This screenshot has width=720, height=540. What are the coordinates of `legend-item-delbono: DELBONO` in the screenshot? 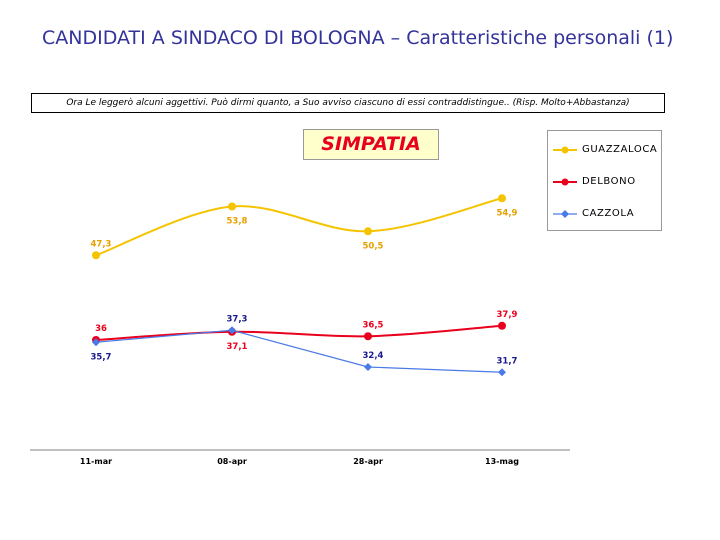 It's located at (606, 182).